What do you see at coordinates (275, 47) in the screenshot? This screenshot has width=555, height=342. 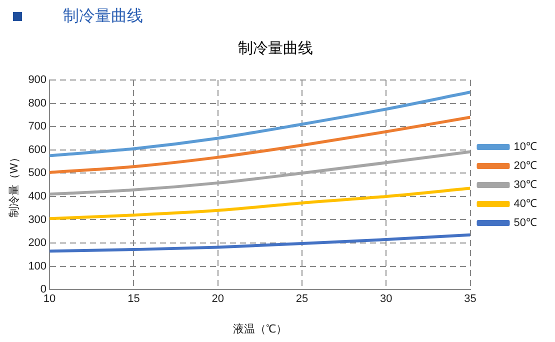 I see `chart-subtitle: 制冷量曲线` at bounding box center [275, 47].